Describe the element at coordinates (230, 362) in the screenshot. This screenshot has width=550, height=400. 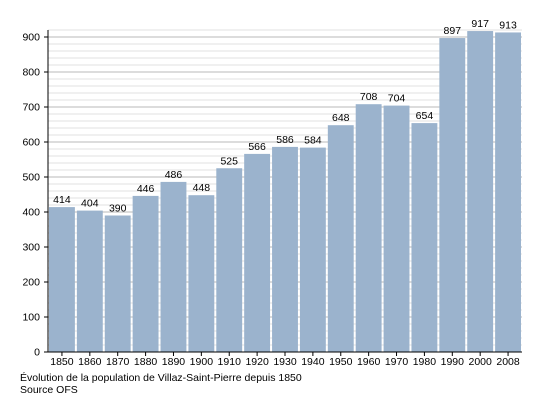
I see `x-tick-label: 1910` at that location.